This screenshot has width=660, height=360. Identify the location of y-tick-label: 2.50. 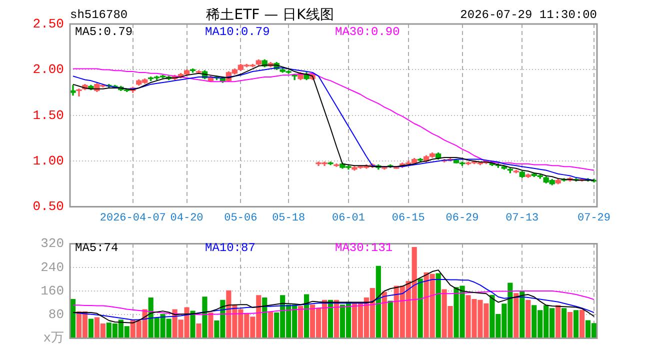
(48, 24).